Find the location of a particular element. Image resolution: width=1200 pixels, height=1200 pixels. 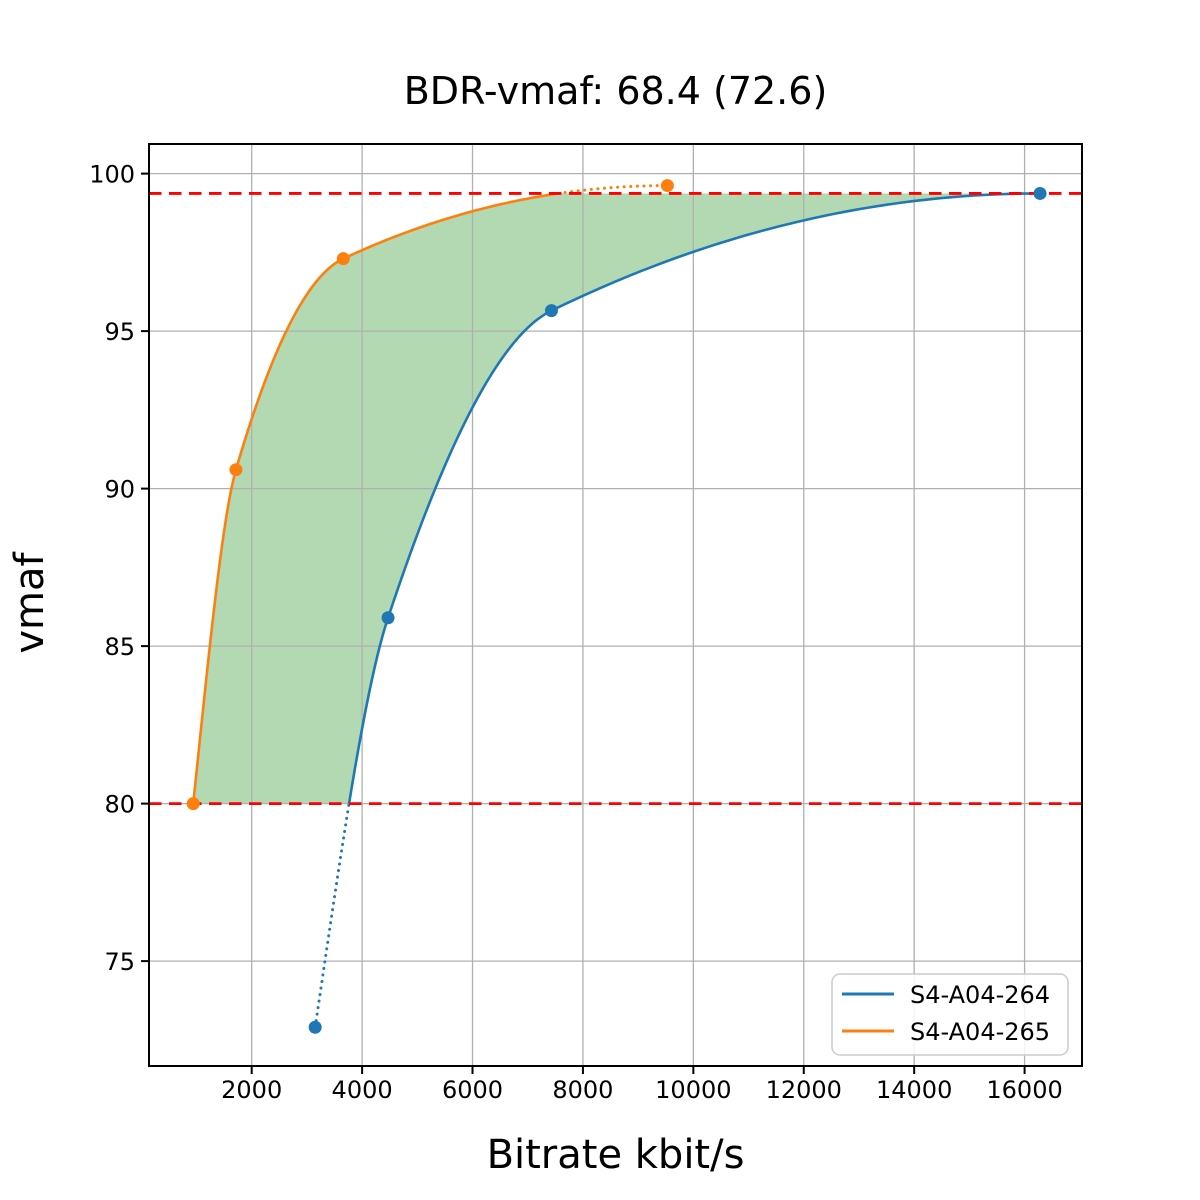

chart-title: BDR-vmaf: 68.4 (72.6) is located at coordinates (615, 91).